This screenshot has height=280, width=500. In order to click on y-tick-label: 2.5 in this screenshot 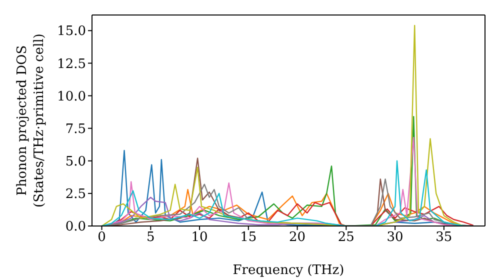, I will do `click(75, 194)`.